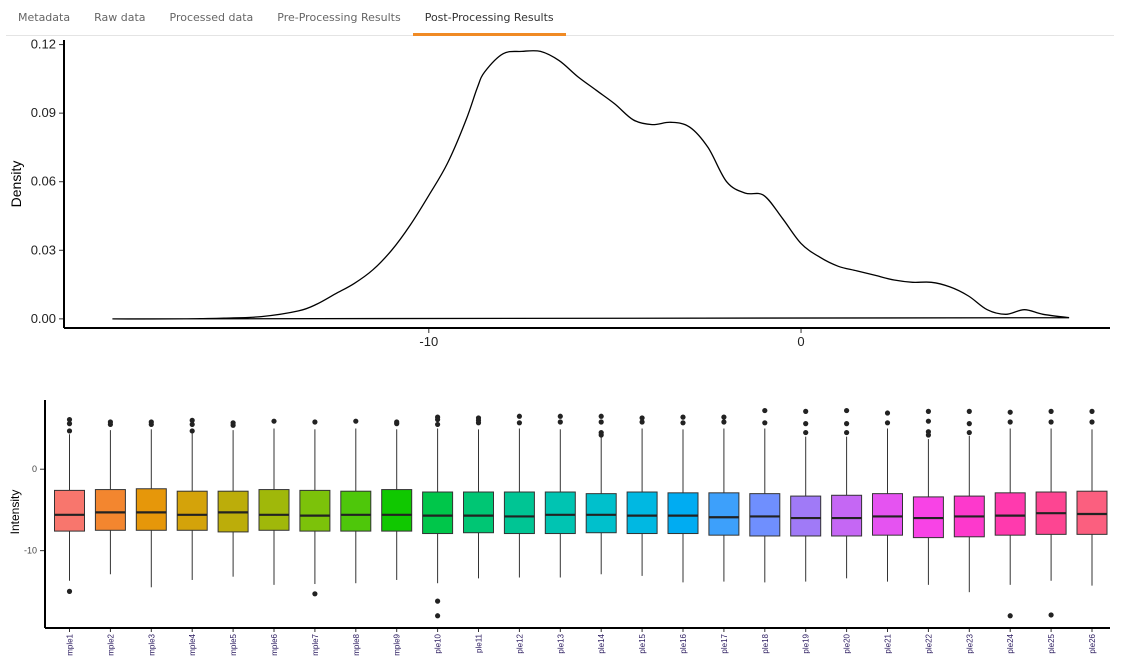 Image resolution: width=1122 pixels, height=657 pixels. Describe the element at coordinates (683, 643) in the screenshot. I see `boxplot-category-label: ple16` at that location.